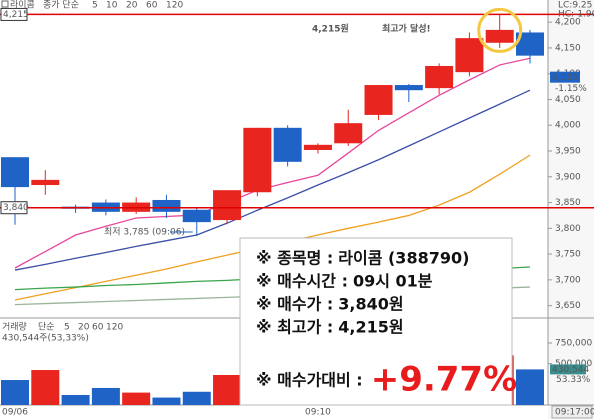  Describe the element at coordinates (568, 23) in the screenshot. I see `y-tick-label: 4,200` at that location.